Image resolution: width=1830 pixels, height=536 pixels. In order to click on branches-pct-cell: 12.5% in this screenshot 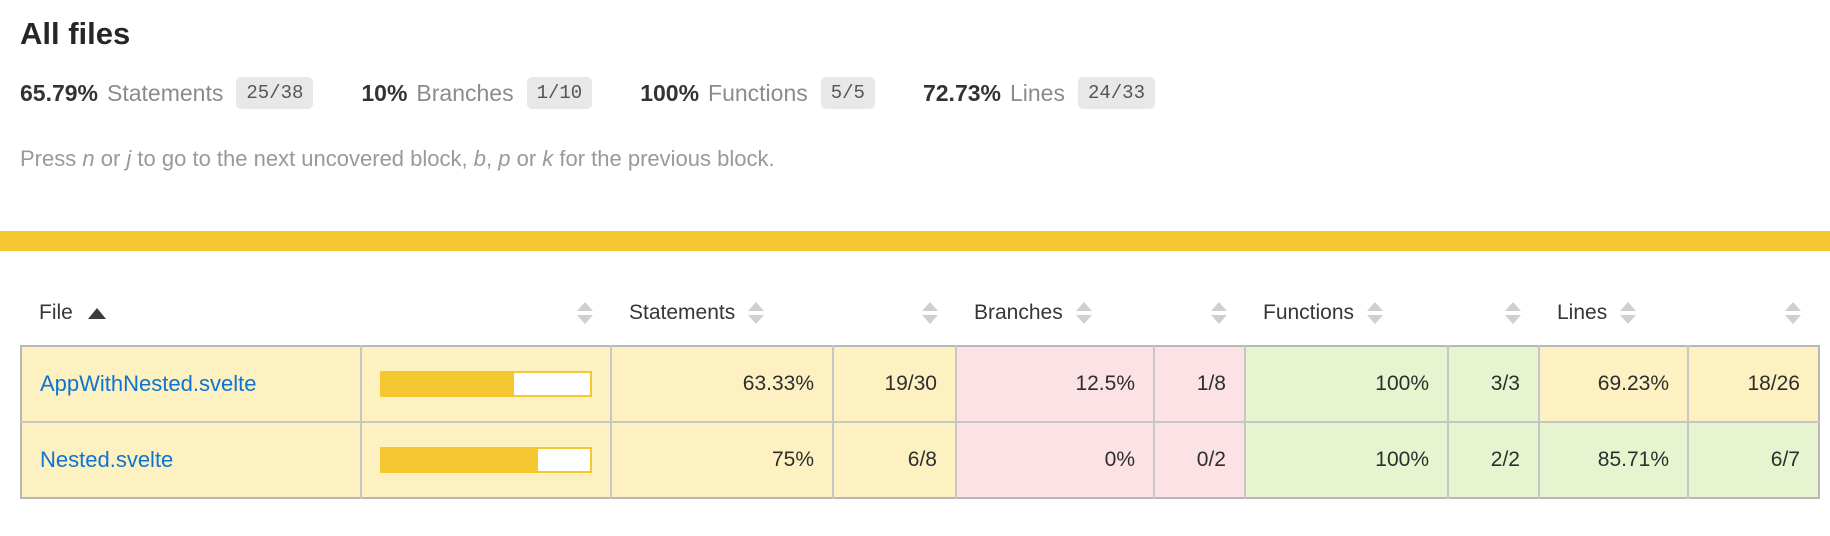, I will do `click(1055, 384)`.